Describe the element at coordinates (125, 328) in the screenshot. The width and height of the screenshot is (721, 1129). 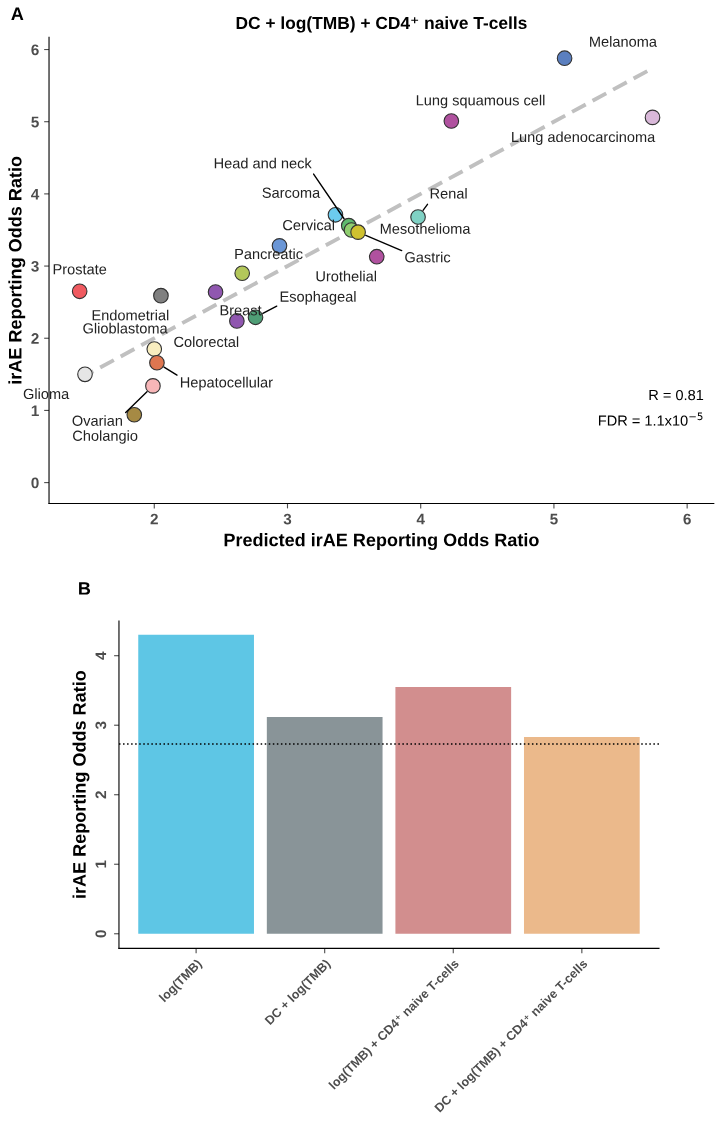
I see `annotation: Glioblastoma` at that location.